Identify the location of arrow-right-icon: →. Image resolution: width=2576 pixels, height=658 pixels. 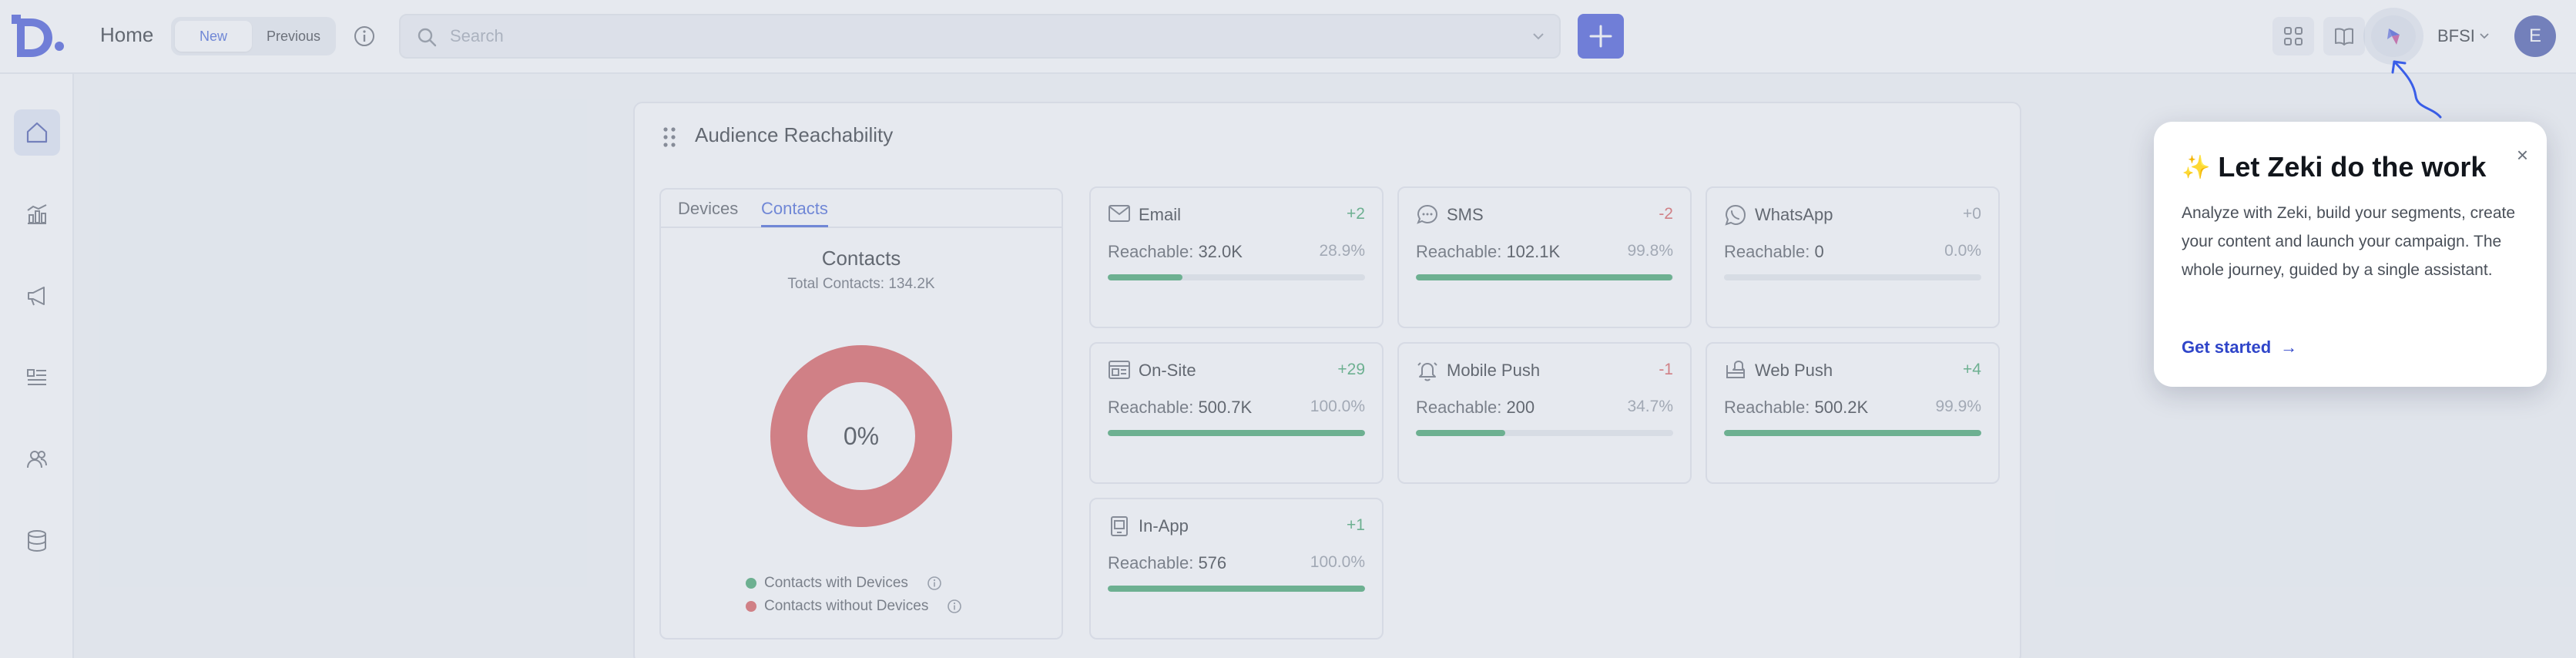
(2289, 347).